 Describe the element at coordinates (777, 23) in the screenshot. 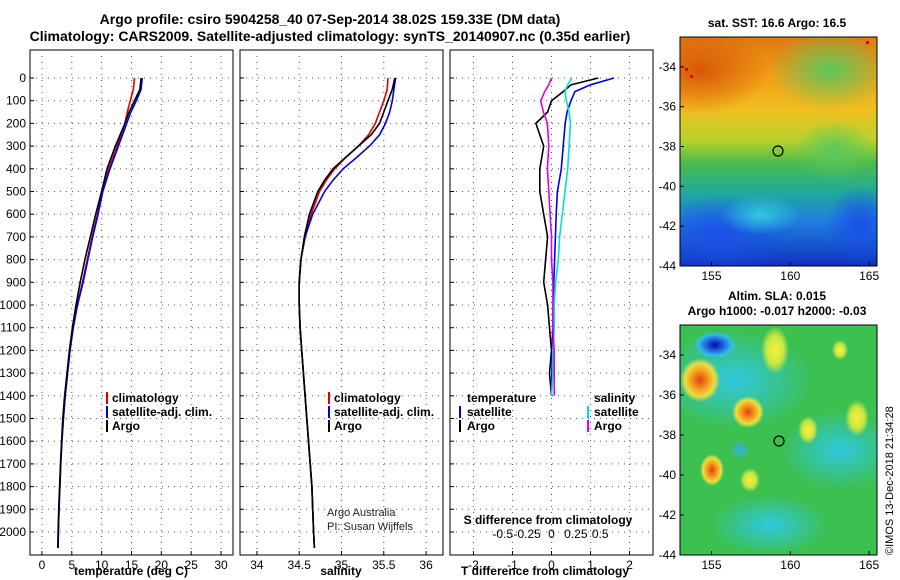

I see `sst-map-title: sat. SST: 16.6 Argo: 16.5` at that location.